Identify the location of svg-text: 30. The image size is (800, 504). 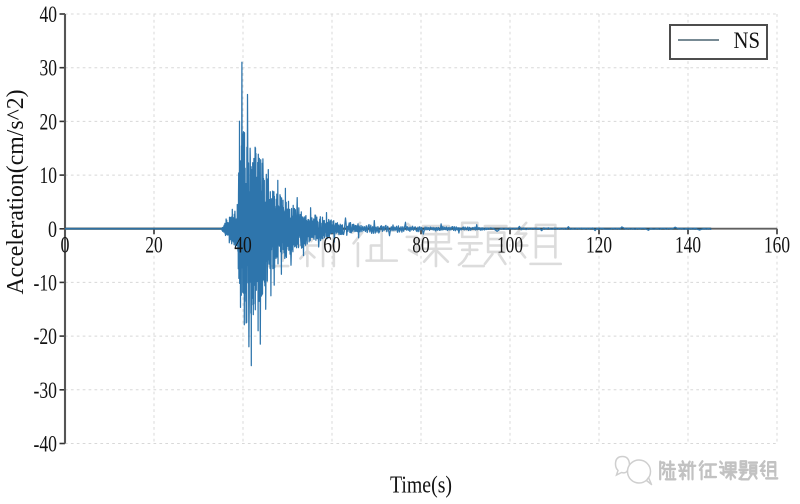
(49, 68).